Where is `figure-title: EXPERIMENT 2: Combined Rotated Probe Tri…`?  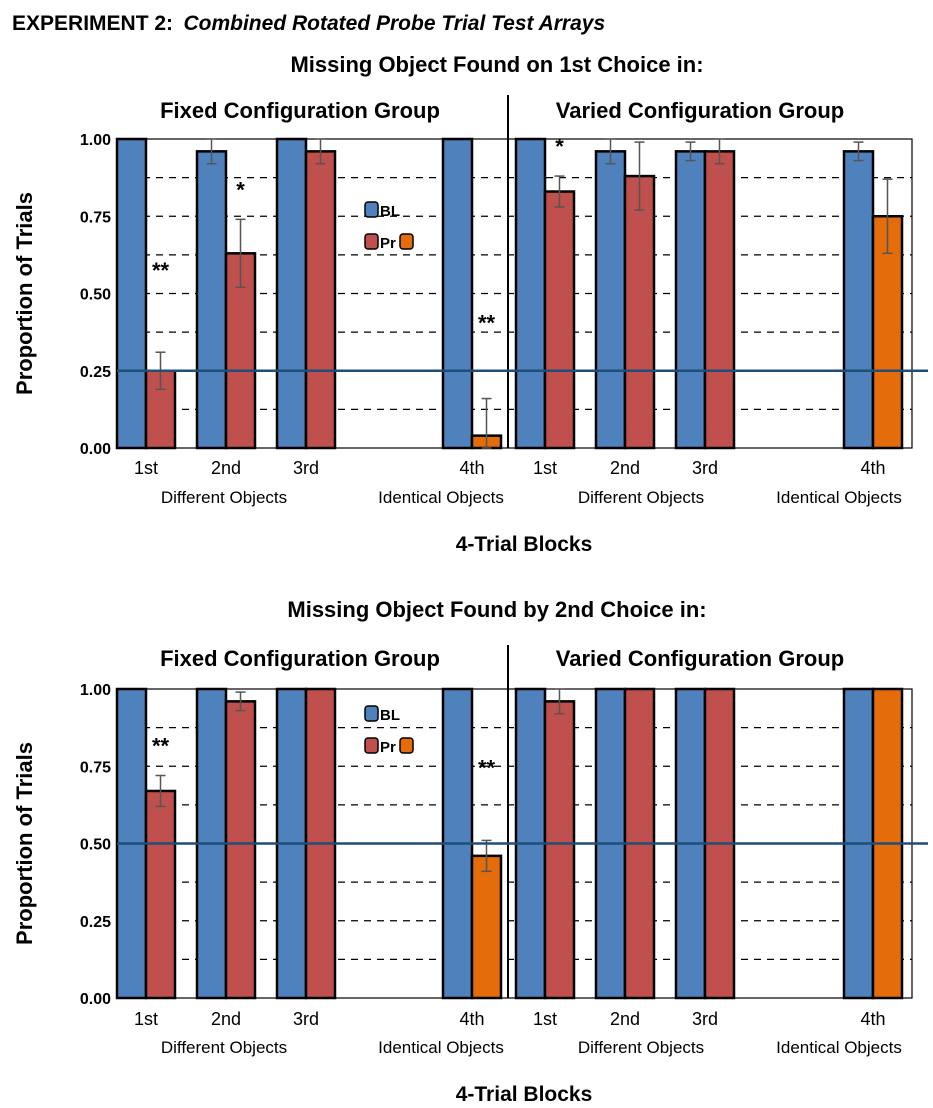
figure-title: EXPERIMENT 2: Combined Rotated Probe Tri… is located at coordinates (308, 23).